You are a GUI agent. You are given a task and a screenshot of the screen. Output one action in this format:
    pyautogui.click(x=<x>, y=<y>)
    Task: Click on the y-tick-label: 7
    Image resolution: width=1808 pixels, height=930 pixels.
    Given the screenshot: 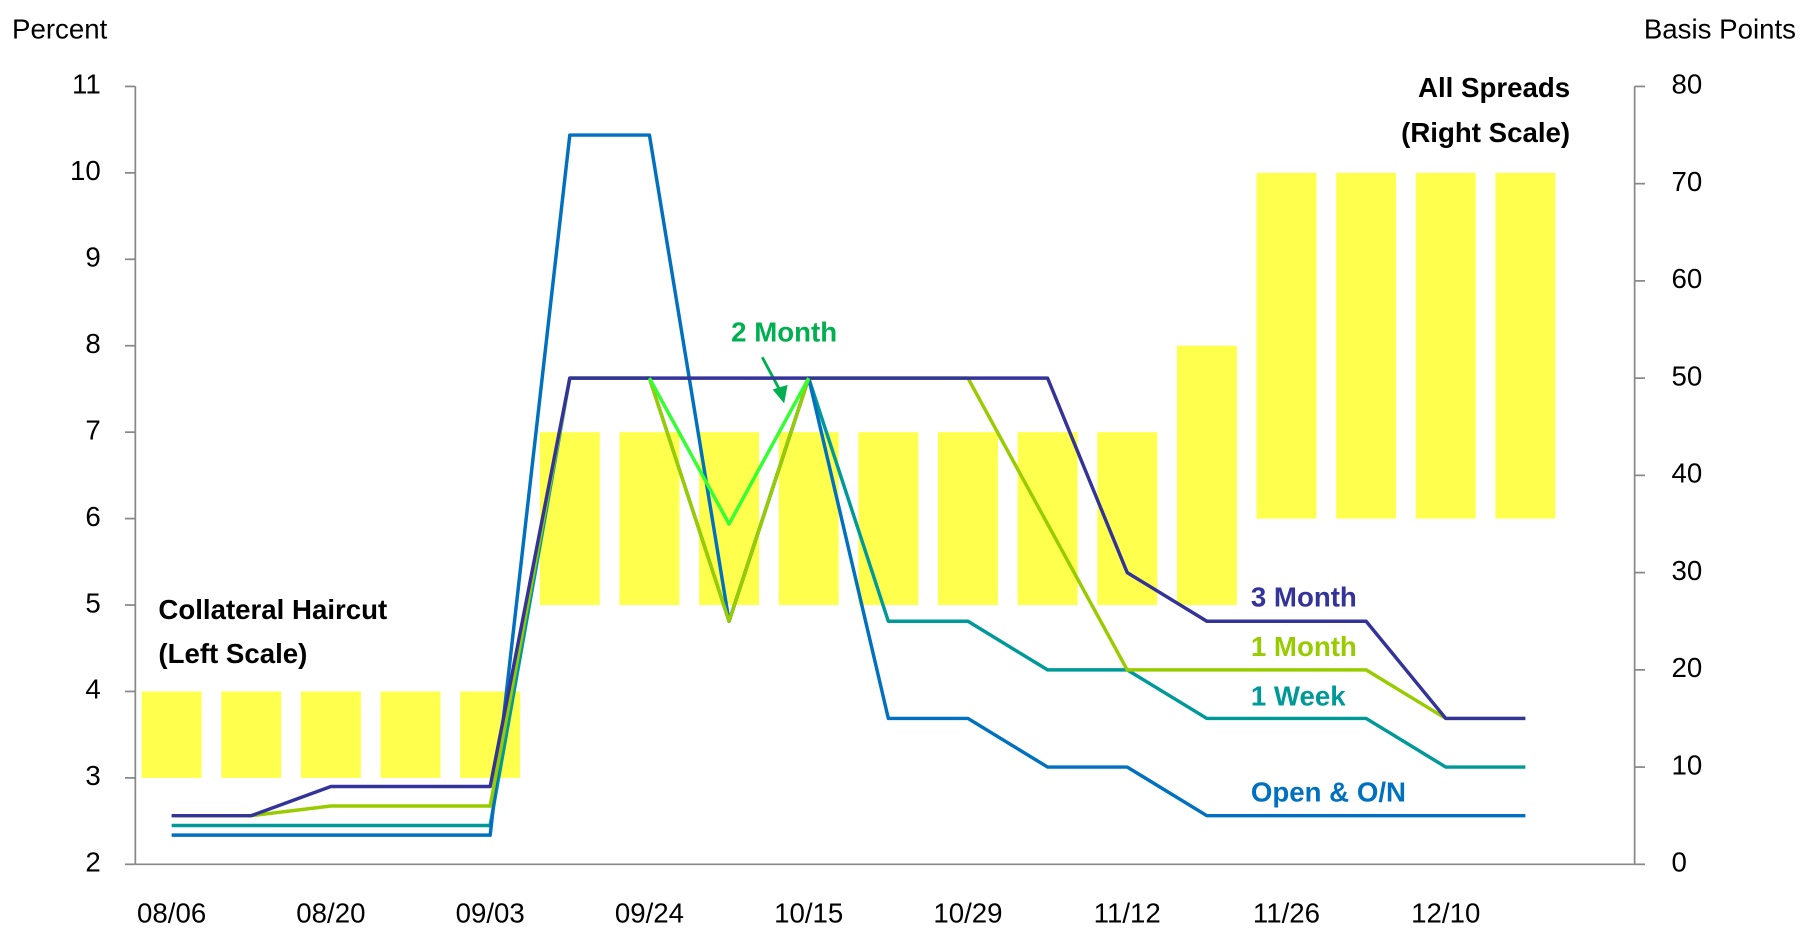 What is the action you would take?
    pyautogui.click(x=92, y=429)
    